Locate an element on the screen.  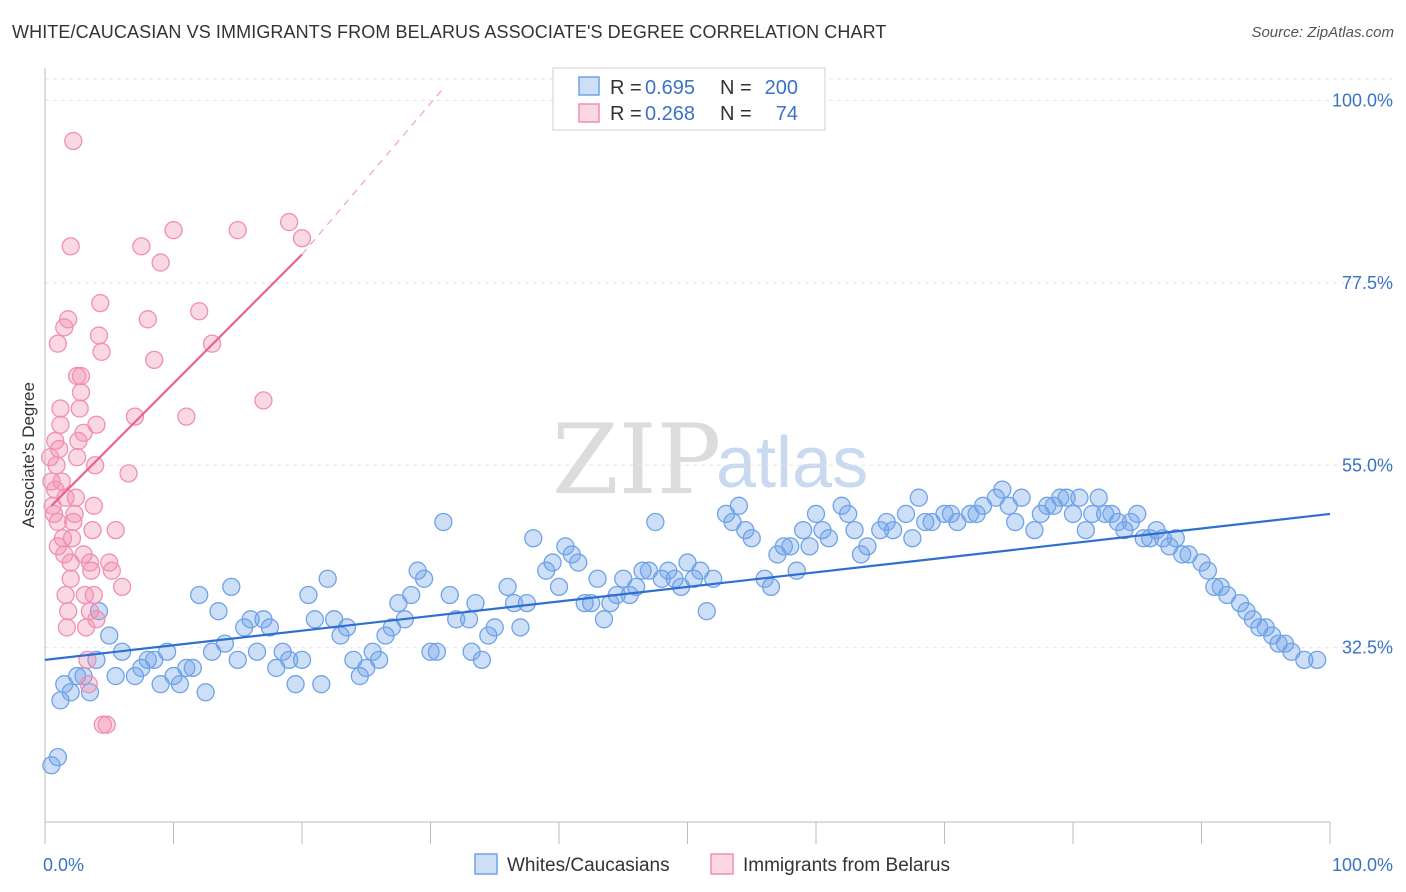
watermark-zip: ZIP is located at coordinates (636, 460).